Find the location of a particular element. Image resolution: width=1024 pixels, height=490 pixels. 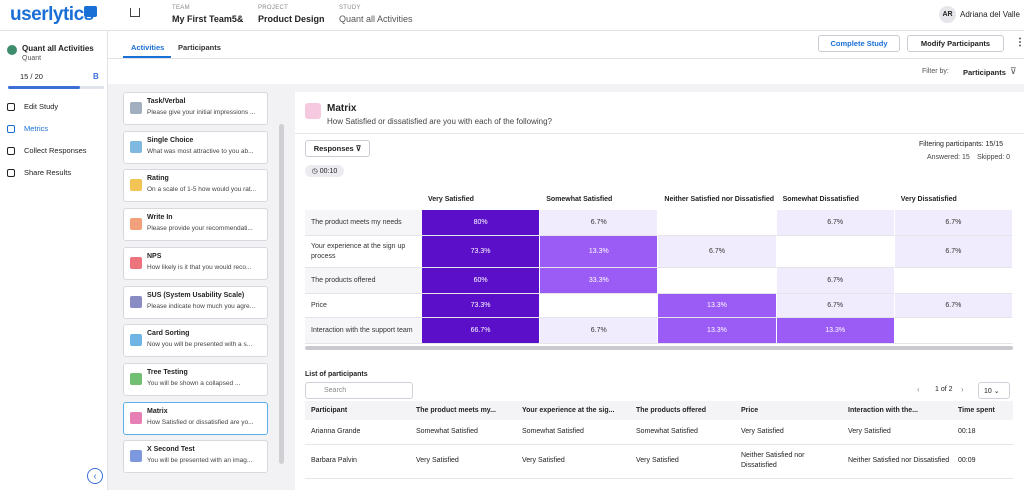

matrix-cell: 66.7% is located at coordinates (481, 331).